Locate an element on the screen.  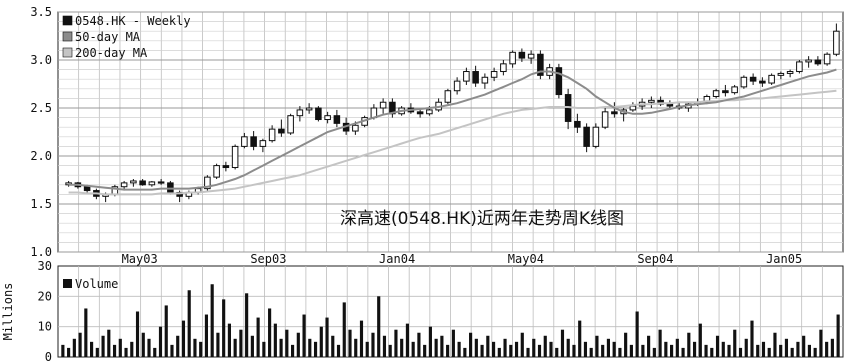
x-tick-label: May04 is located at coordinates (526, 259).